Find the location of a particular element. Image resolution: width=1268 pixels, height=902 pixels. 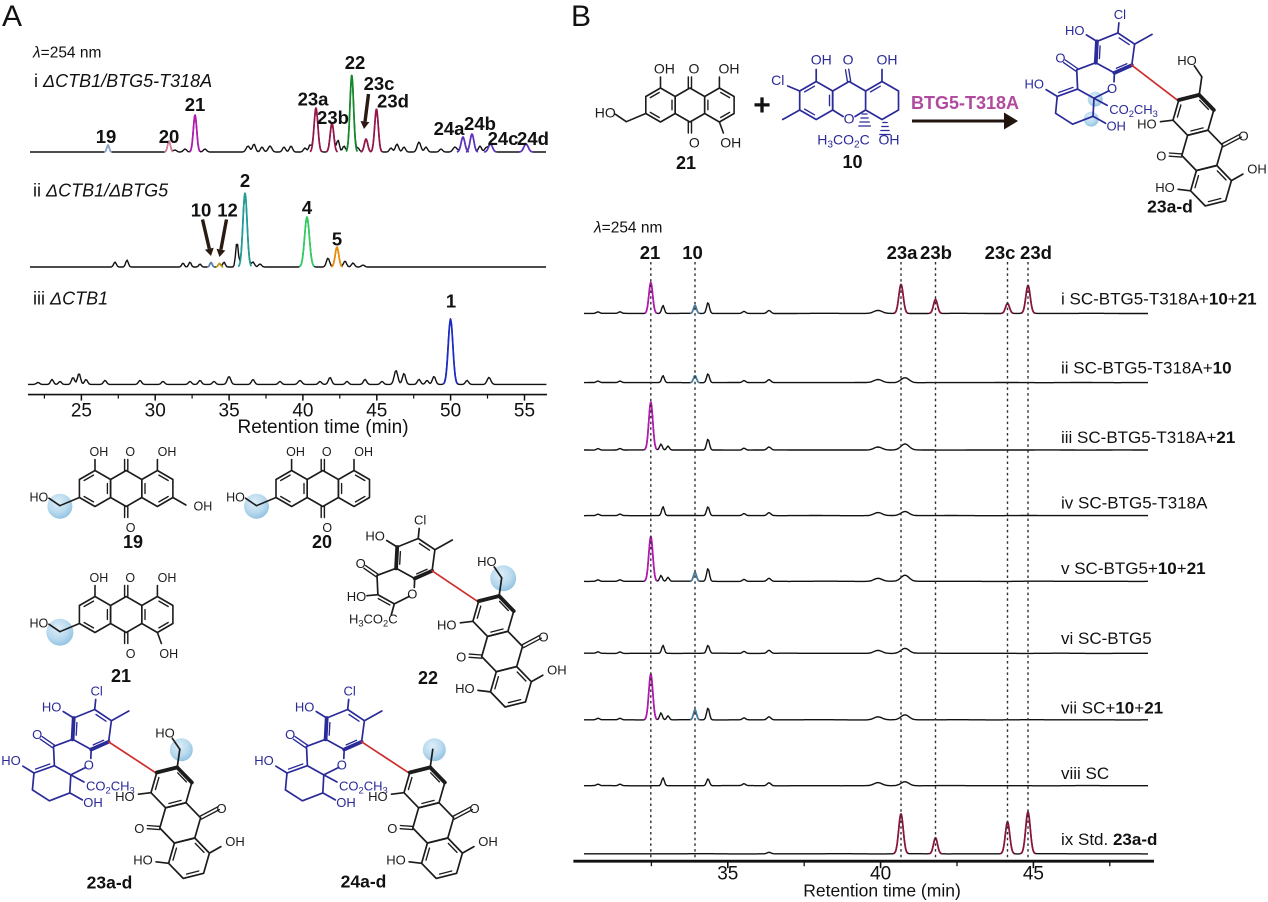

svg-text: ix Std. 23a-d is located at coordinates (1109, 839).